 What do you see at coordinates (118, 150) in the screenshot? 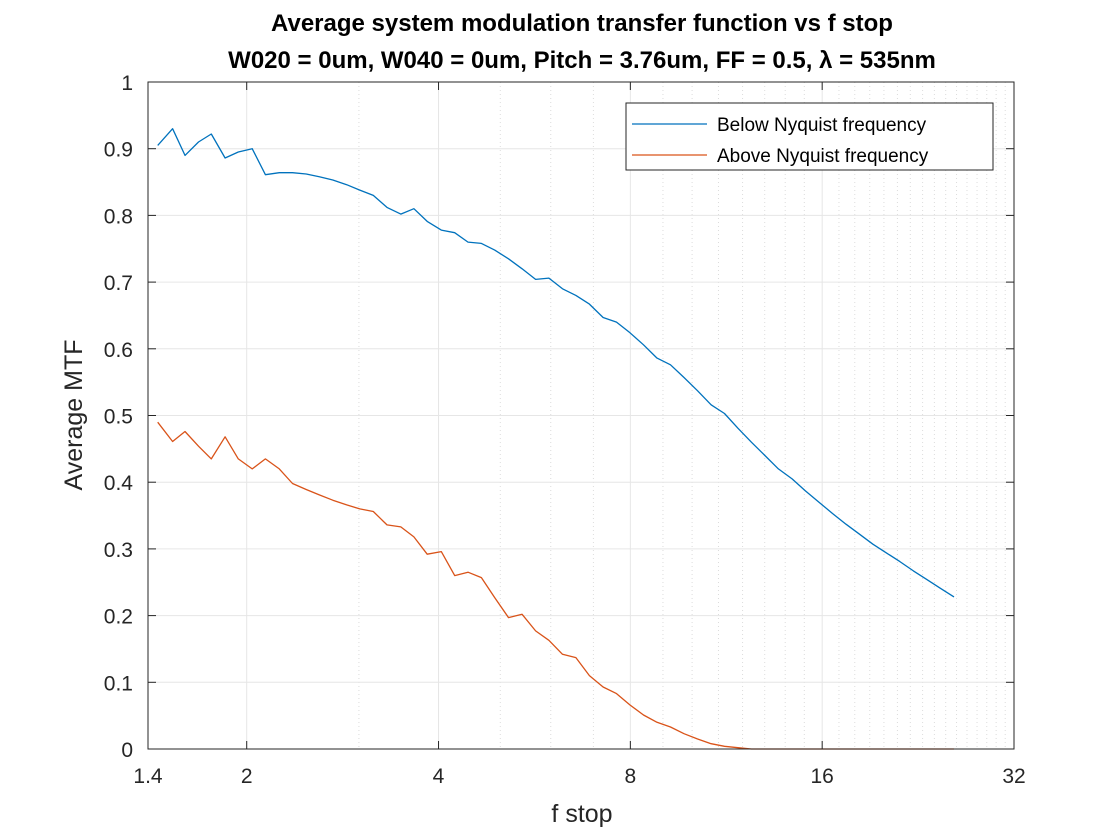
I see `y-tick-label: 0.9` at bounding box center [118, 150].